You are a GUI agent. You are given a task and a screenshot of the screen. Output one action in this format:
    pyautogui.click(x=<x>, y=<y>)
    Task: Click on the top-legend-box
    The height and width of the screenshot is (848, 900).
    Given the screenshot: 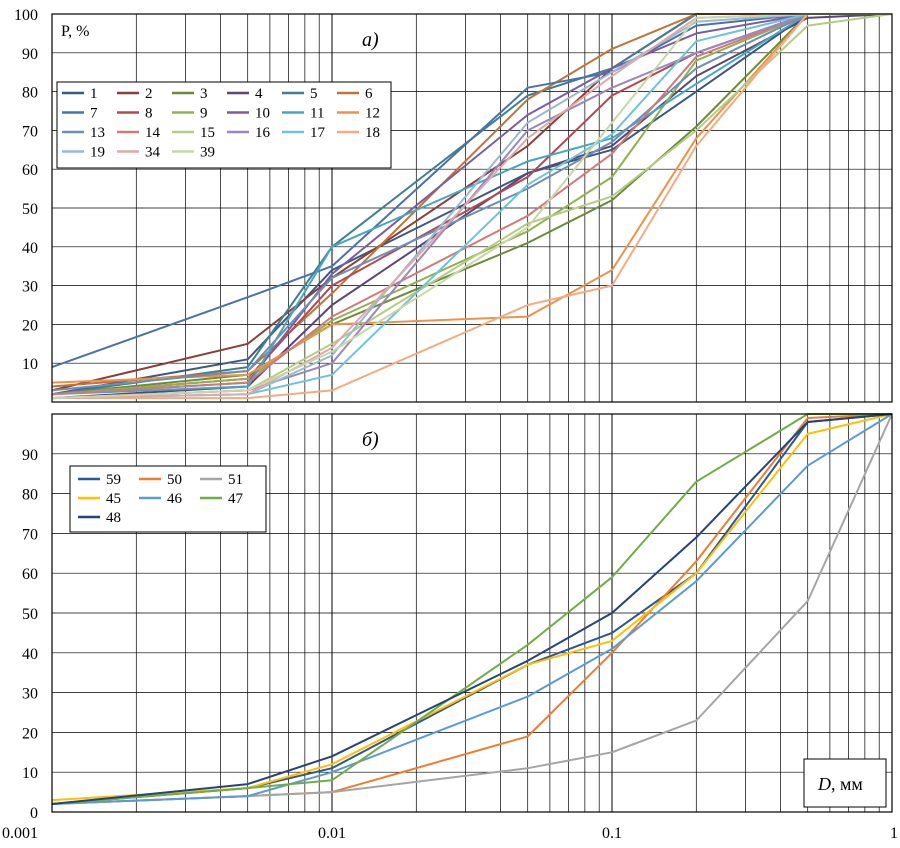 What is the action you would take?
    pyautogui.click(x=224, y=125)
    